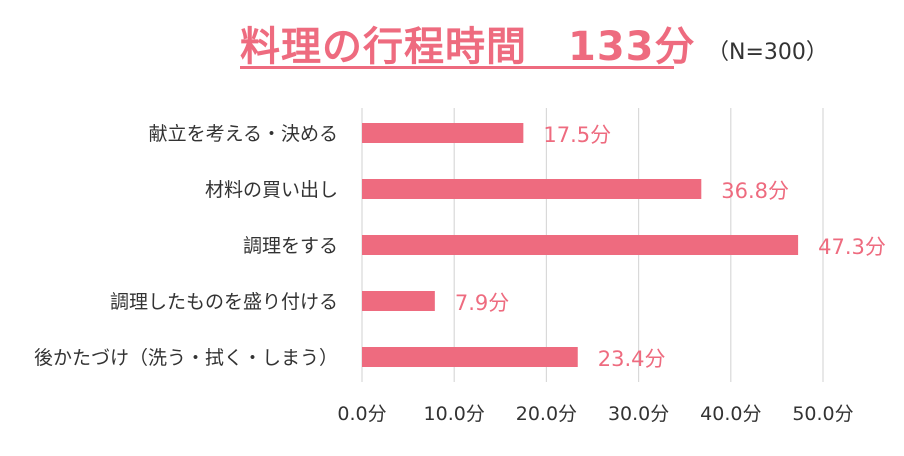 This screenshot has width=904, height=456. Describe the element at coordinates (482, 303) in the screenshot. I see `data-label: 7.9分` at that location.